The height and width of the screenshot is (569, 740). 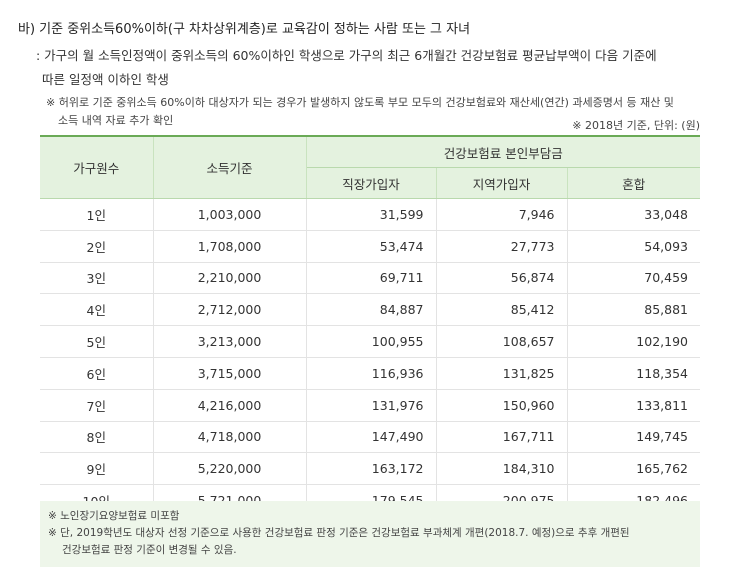 I want to click on cell-mixed: 85,881, so click(x=633, y=310).